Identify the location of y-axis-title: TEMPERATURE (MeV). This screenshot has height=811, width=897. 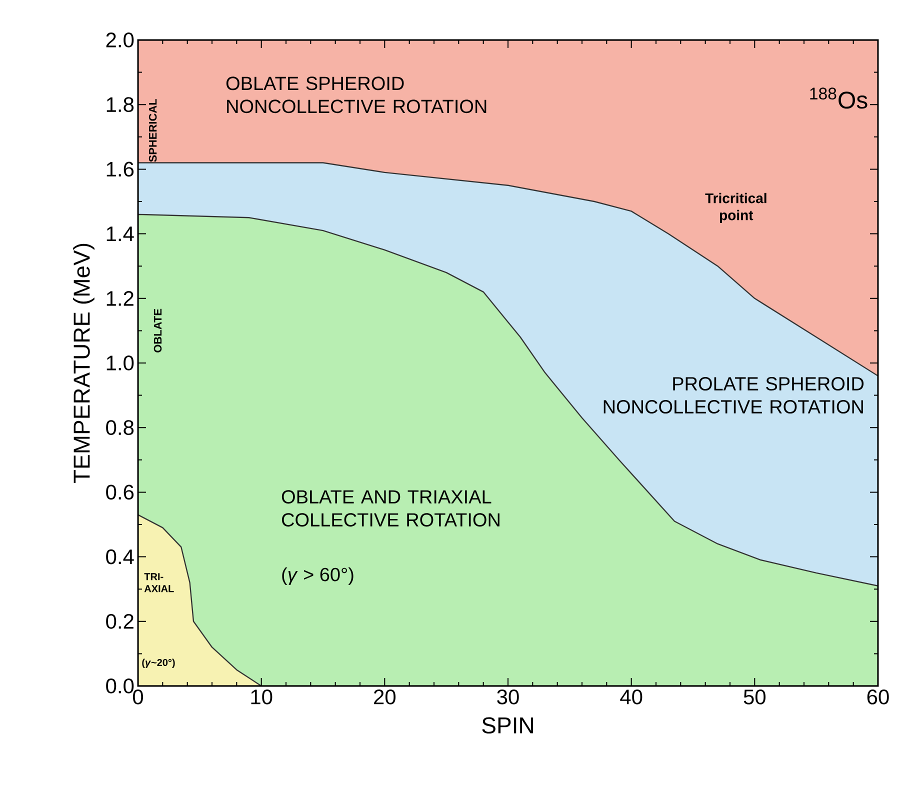
(83, 364).